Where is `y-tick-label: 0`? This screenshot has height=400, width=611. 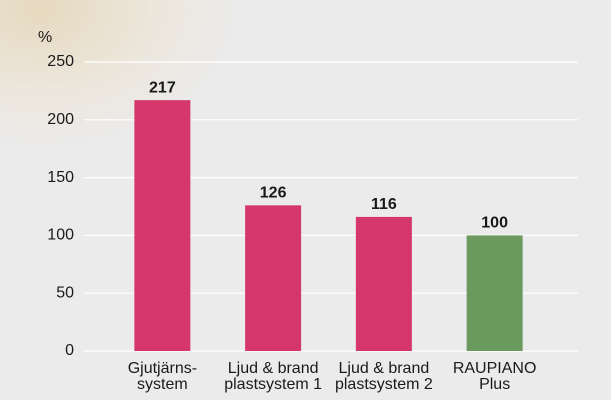
y-tick-label: 0 is located at coordinates (69, 350).